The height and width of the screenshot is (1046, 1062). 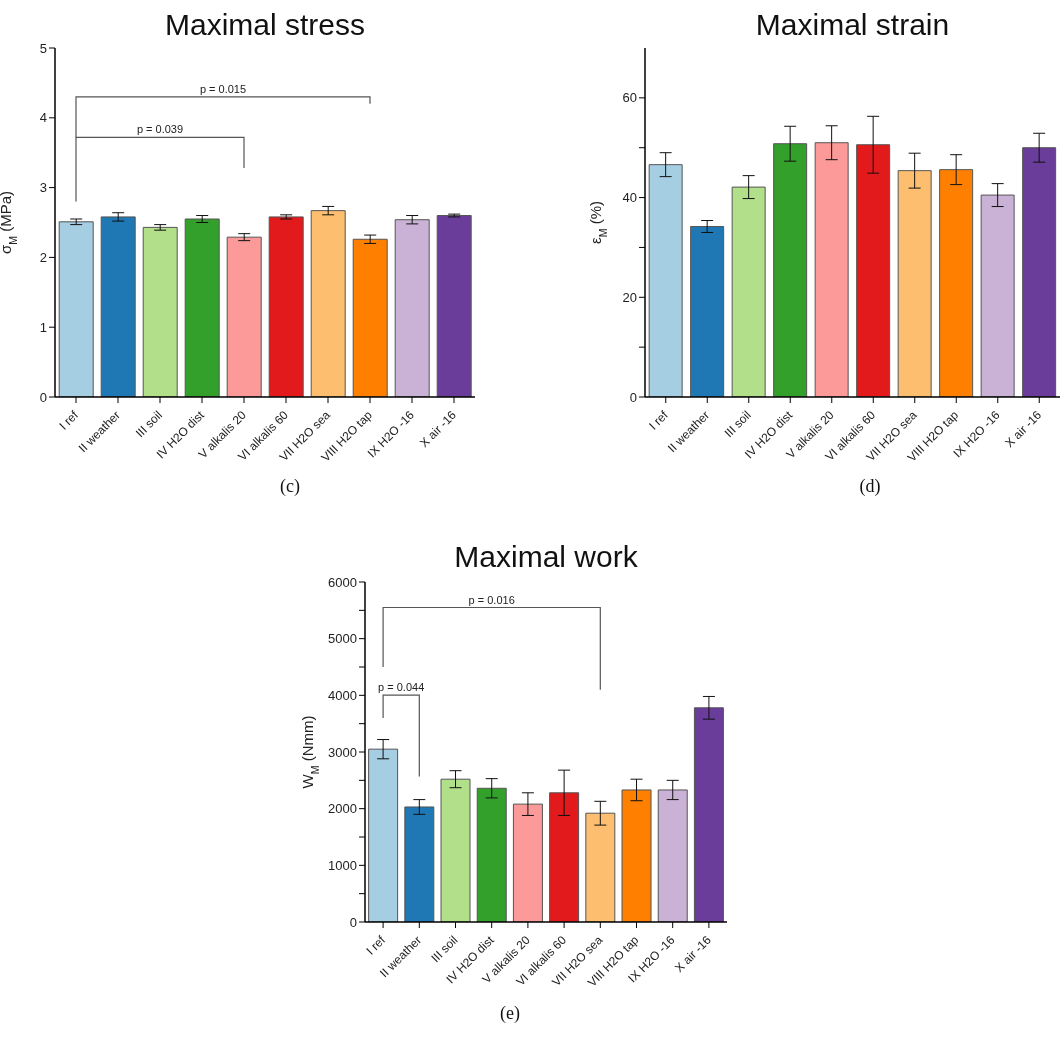 I want to click on y-tick-label: 20, so click(x=629, y=297).